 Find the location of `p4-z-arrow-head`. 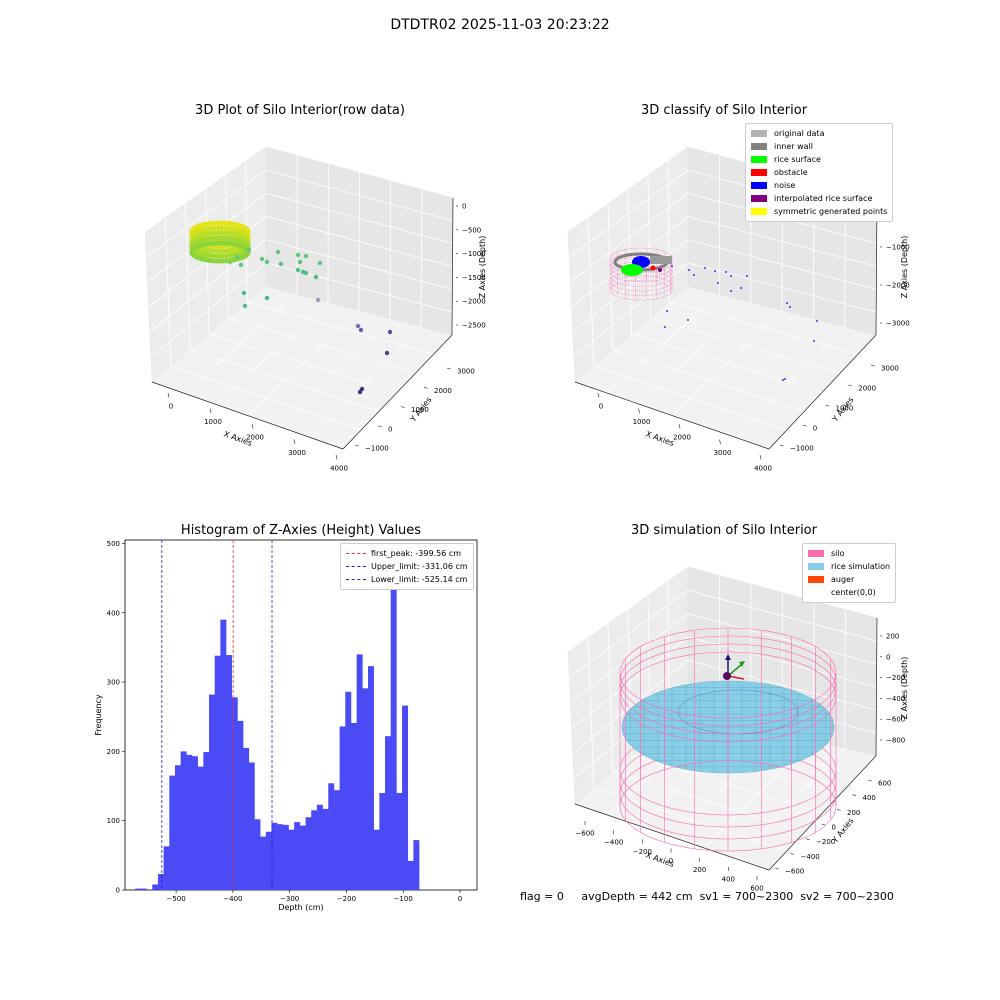

p4-z-arrow-head is located at coordinates (728, 657).